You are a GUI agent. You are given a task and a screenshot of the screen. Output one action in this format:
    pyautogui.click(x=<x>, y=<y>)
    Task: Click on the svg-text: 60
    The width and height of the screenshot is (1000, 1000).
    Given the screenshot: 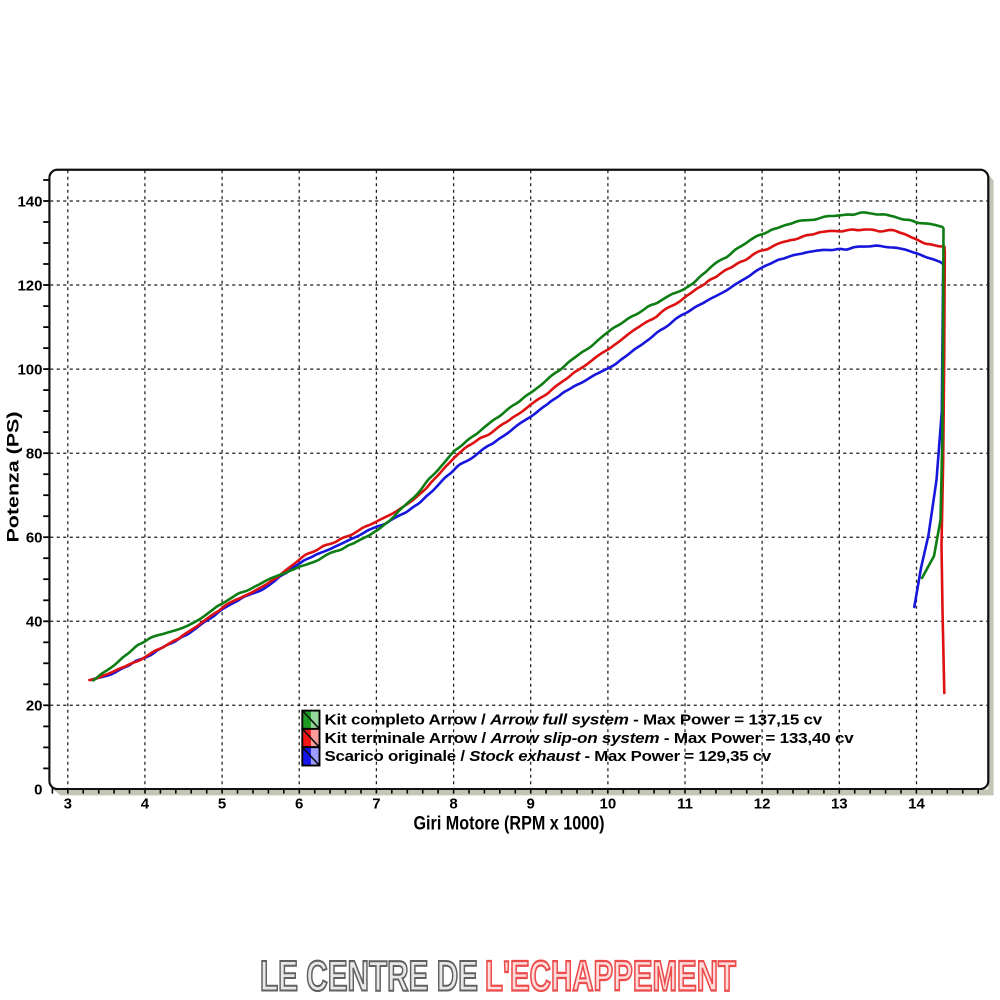 What is the action you would take?
    pyautogui.click(x=34, y=538)
    